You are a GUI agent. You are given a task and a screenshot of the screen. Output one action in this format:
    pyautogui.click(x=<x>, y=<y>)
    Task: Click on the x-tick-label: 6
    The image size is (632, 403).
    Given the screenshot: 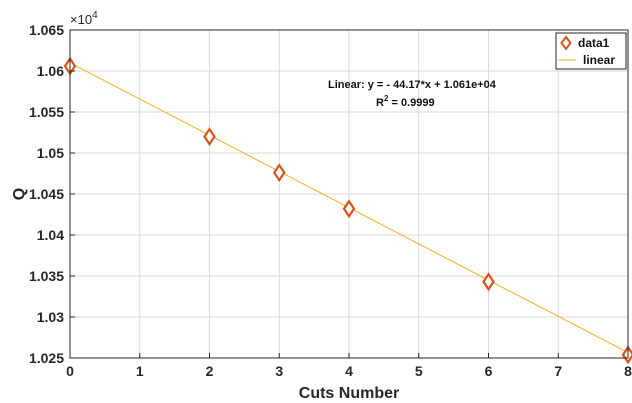 What is the action you would take?
    pyautogui.click(x=489, y=371)
    